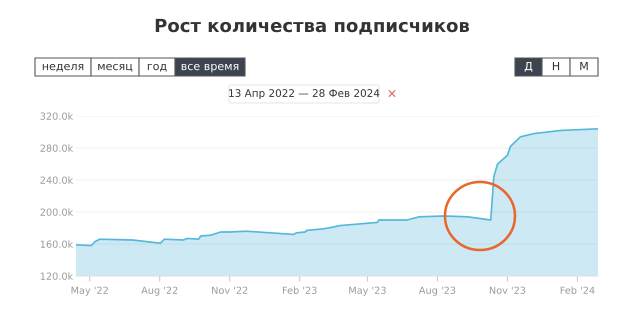  I want to click on text: все время, so click(210, 68).